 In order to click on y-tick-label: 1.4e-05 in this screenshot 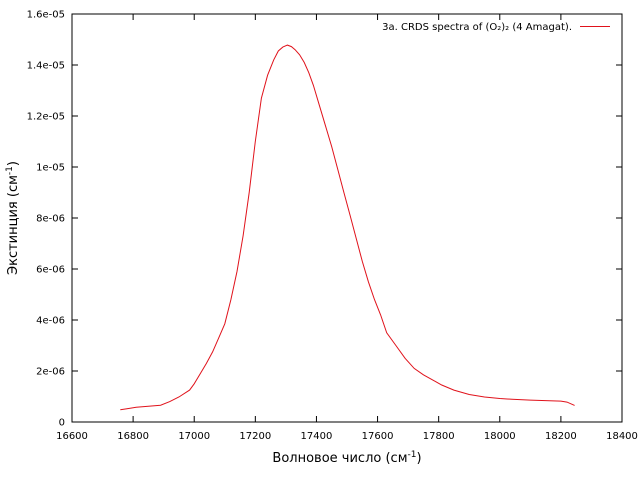, I will do `click(46, 66)`.